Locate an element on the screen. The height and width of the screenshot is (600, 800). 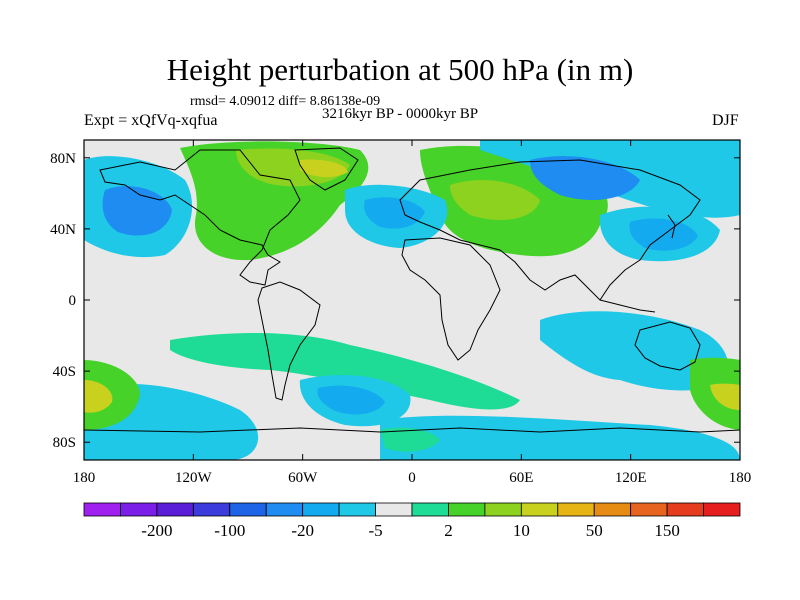
x-tick-label: 120W is located at coordinates (194, 478).